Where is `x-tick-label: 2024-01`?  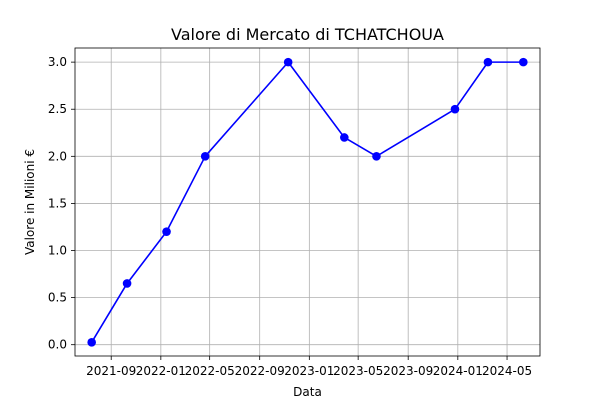 x-tick-label: 2024-01 is located at coordinates (458, 371).